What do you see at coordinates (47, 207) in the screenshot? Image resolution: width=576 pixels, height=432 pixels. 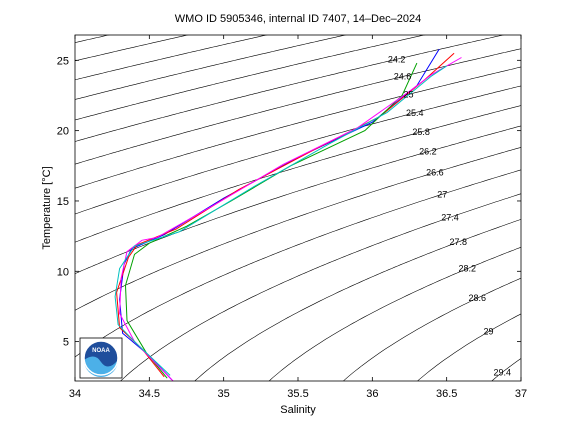 I see `y-axis-label: Temperature [°C]` at bounding box center [47, 207].